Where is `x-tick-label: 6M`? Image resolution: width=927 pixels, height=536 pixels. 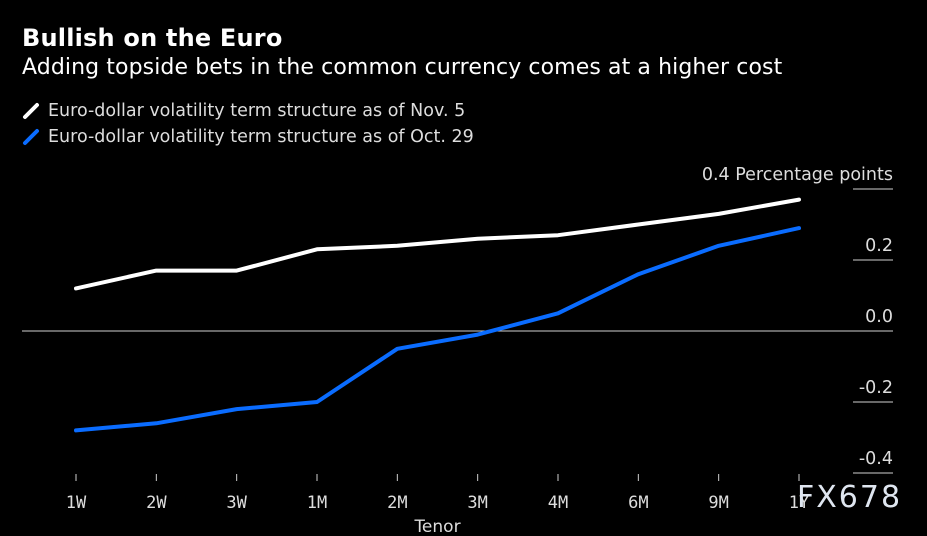
x-tick-label: 6M is located at coordinates (638, 503).